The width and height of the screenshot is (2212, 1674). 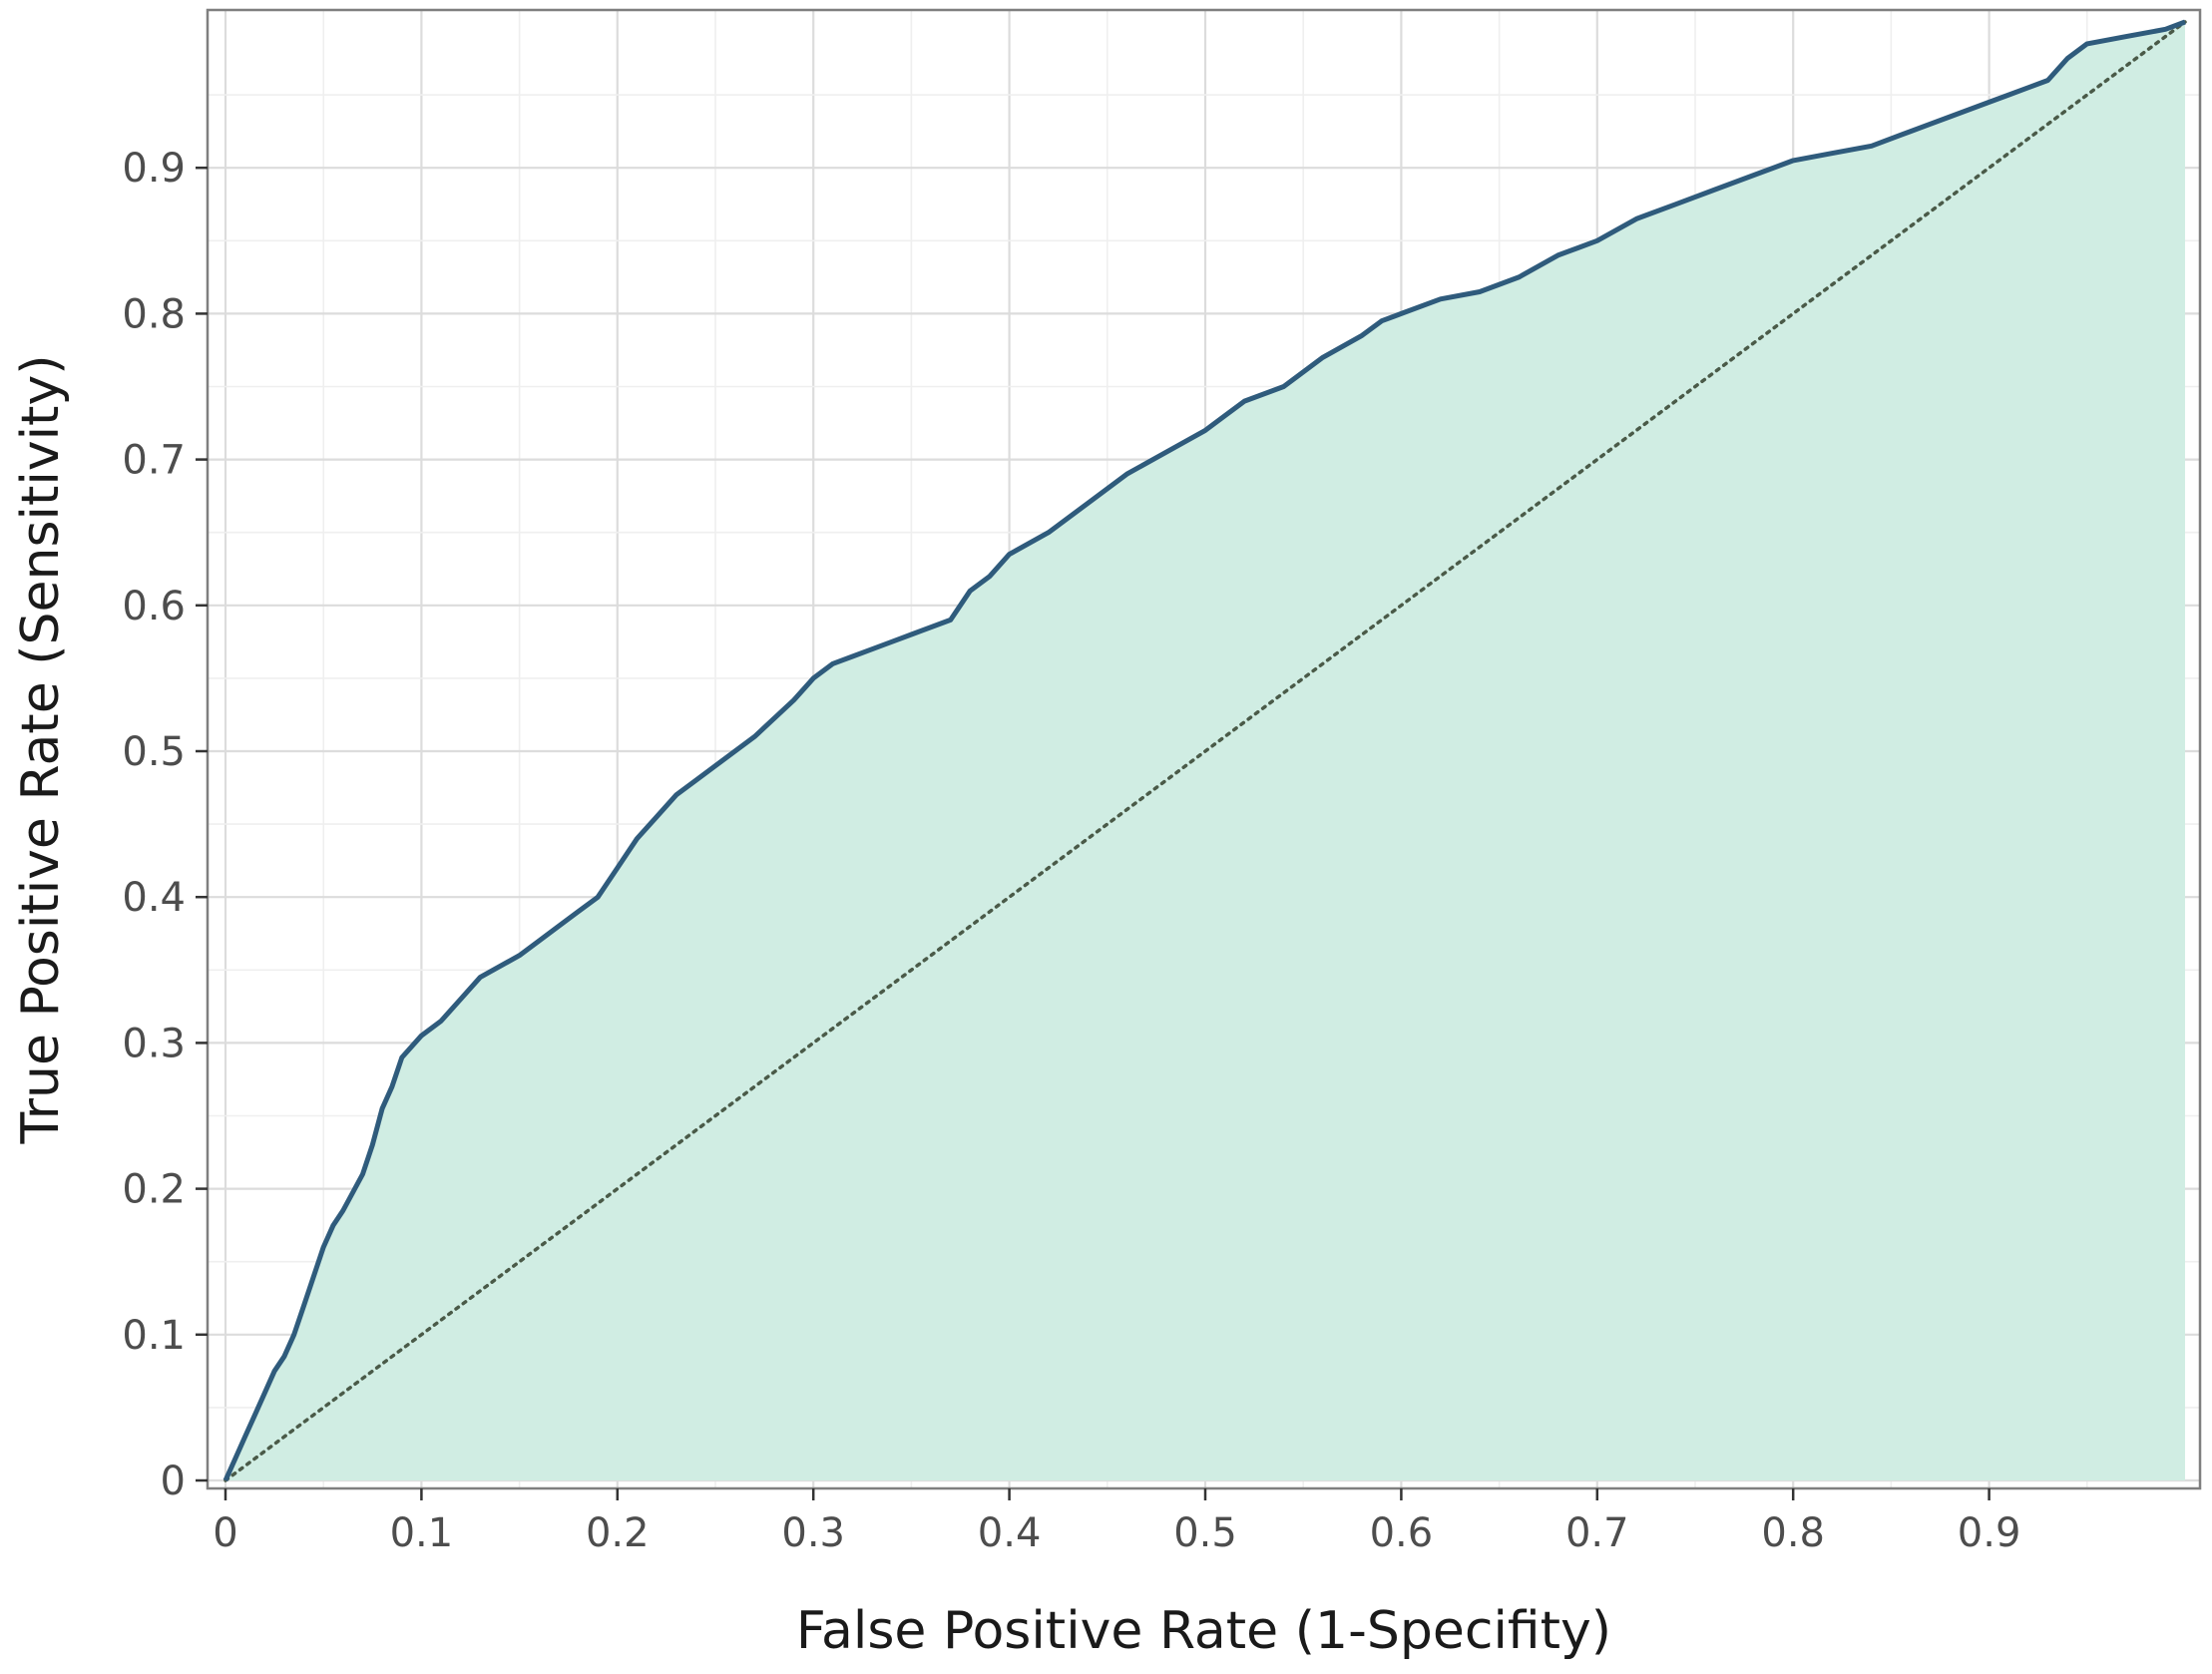 What do you see at coordinates (1117, 1522) in the screenshot?
I see `x-axis-ticks: 0 0.1 0.2 0.3 0.4 0.5 0.6 0.7 0.8 0.9` at bounding box center [1117, 1522].